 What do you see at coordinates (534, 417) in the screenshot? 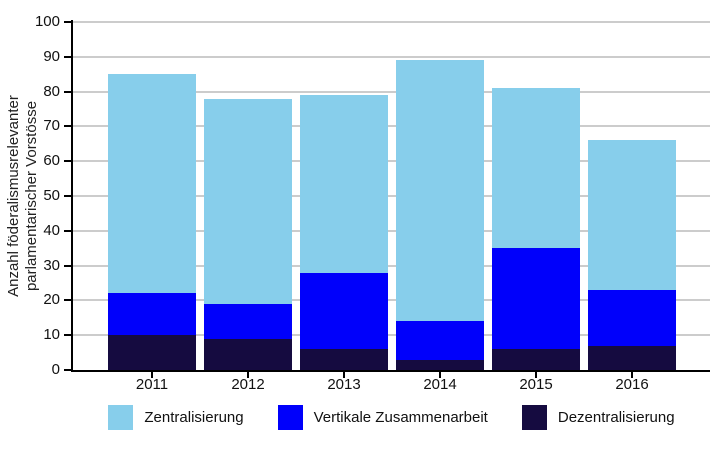
I see `dezentralisierung-swatch` at bounding box center [534, 417].